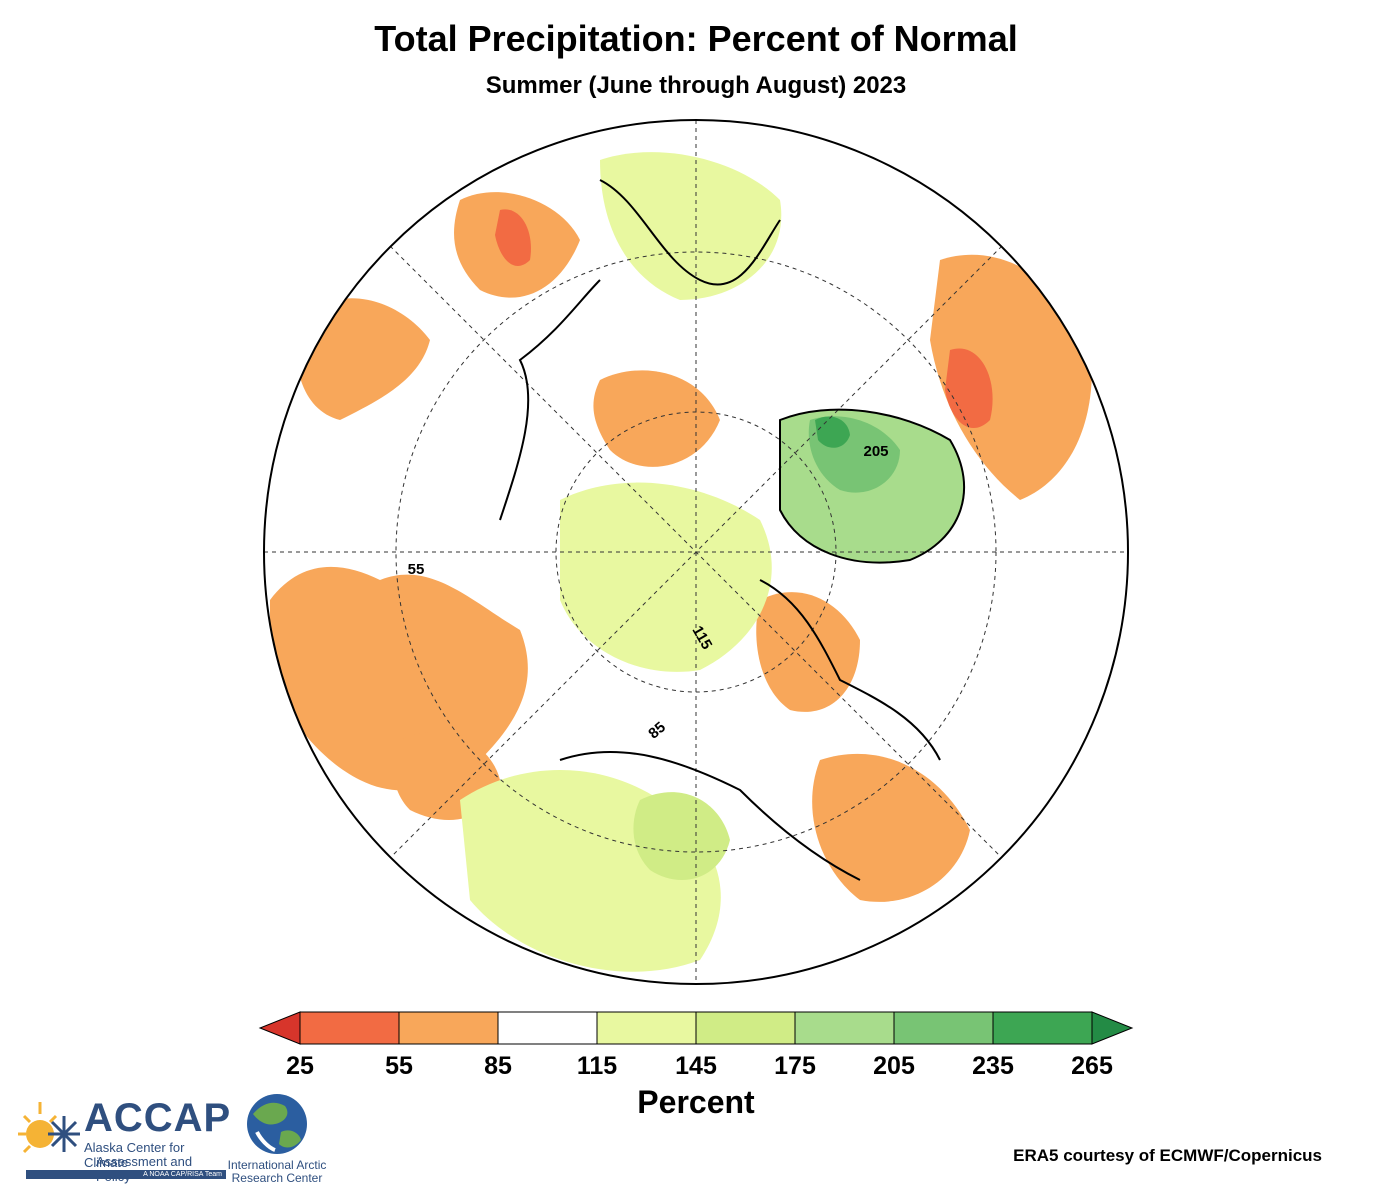 The width and height of the screenshot is (1392, 1185). What do you see at coordinates (126, 1174) in the screenshot?
I see `accap-tag: A NOAA CAP/RISA Team` at bounding box center [126, 1174].